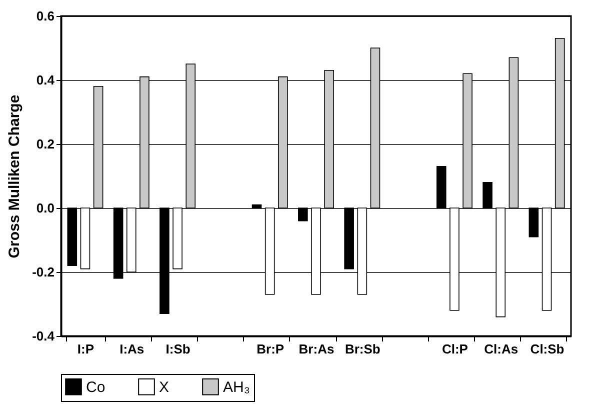  I want to click on x-tick-label: Cl:Sb, so click(547, 349).